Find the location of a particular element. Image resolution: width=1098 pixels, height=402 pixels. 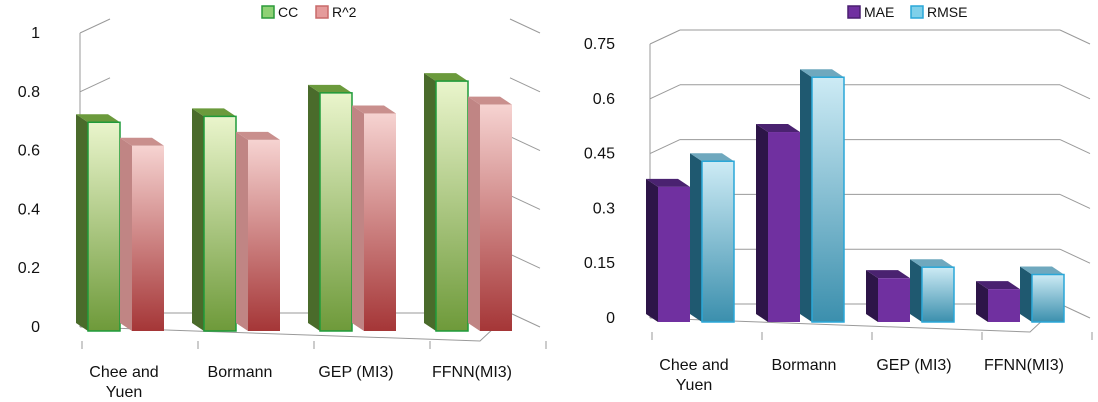

y-tick-label: 0.2 is located at coordinates (29, 268).